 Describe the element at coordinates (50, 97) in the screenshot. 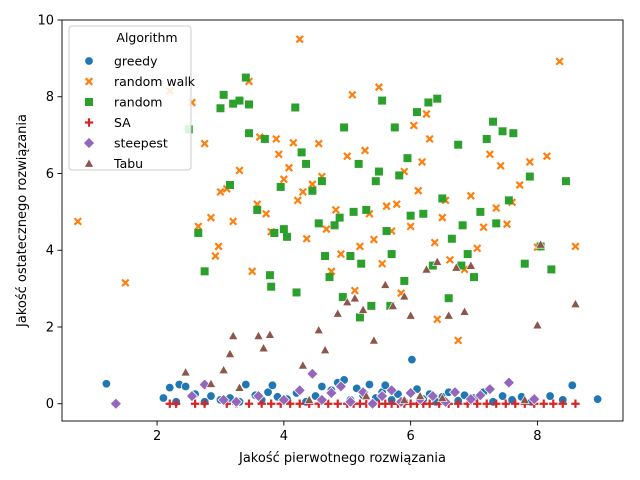

I see `y-tick-label: 8` at that location.